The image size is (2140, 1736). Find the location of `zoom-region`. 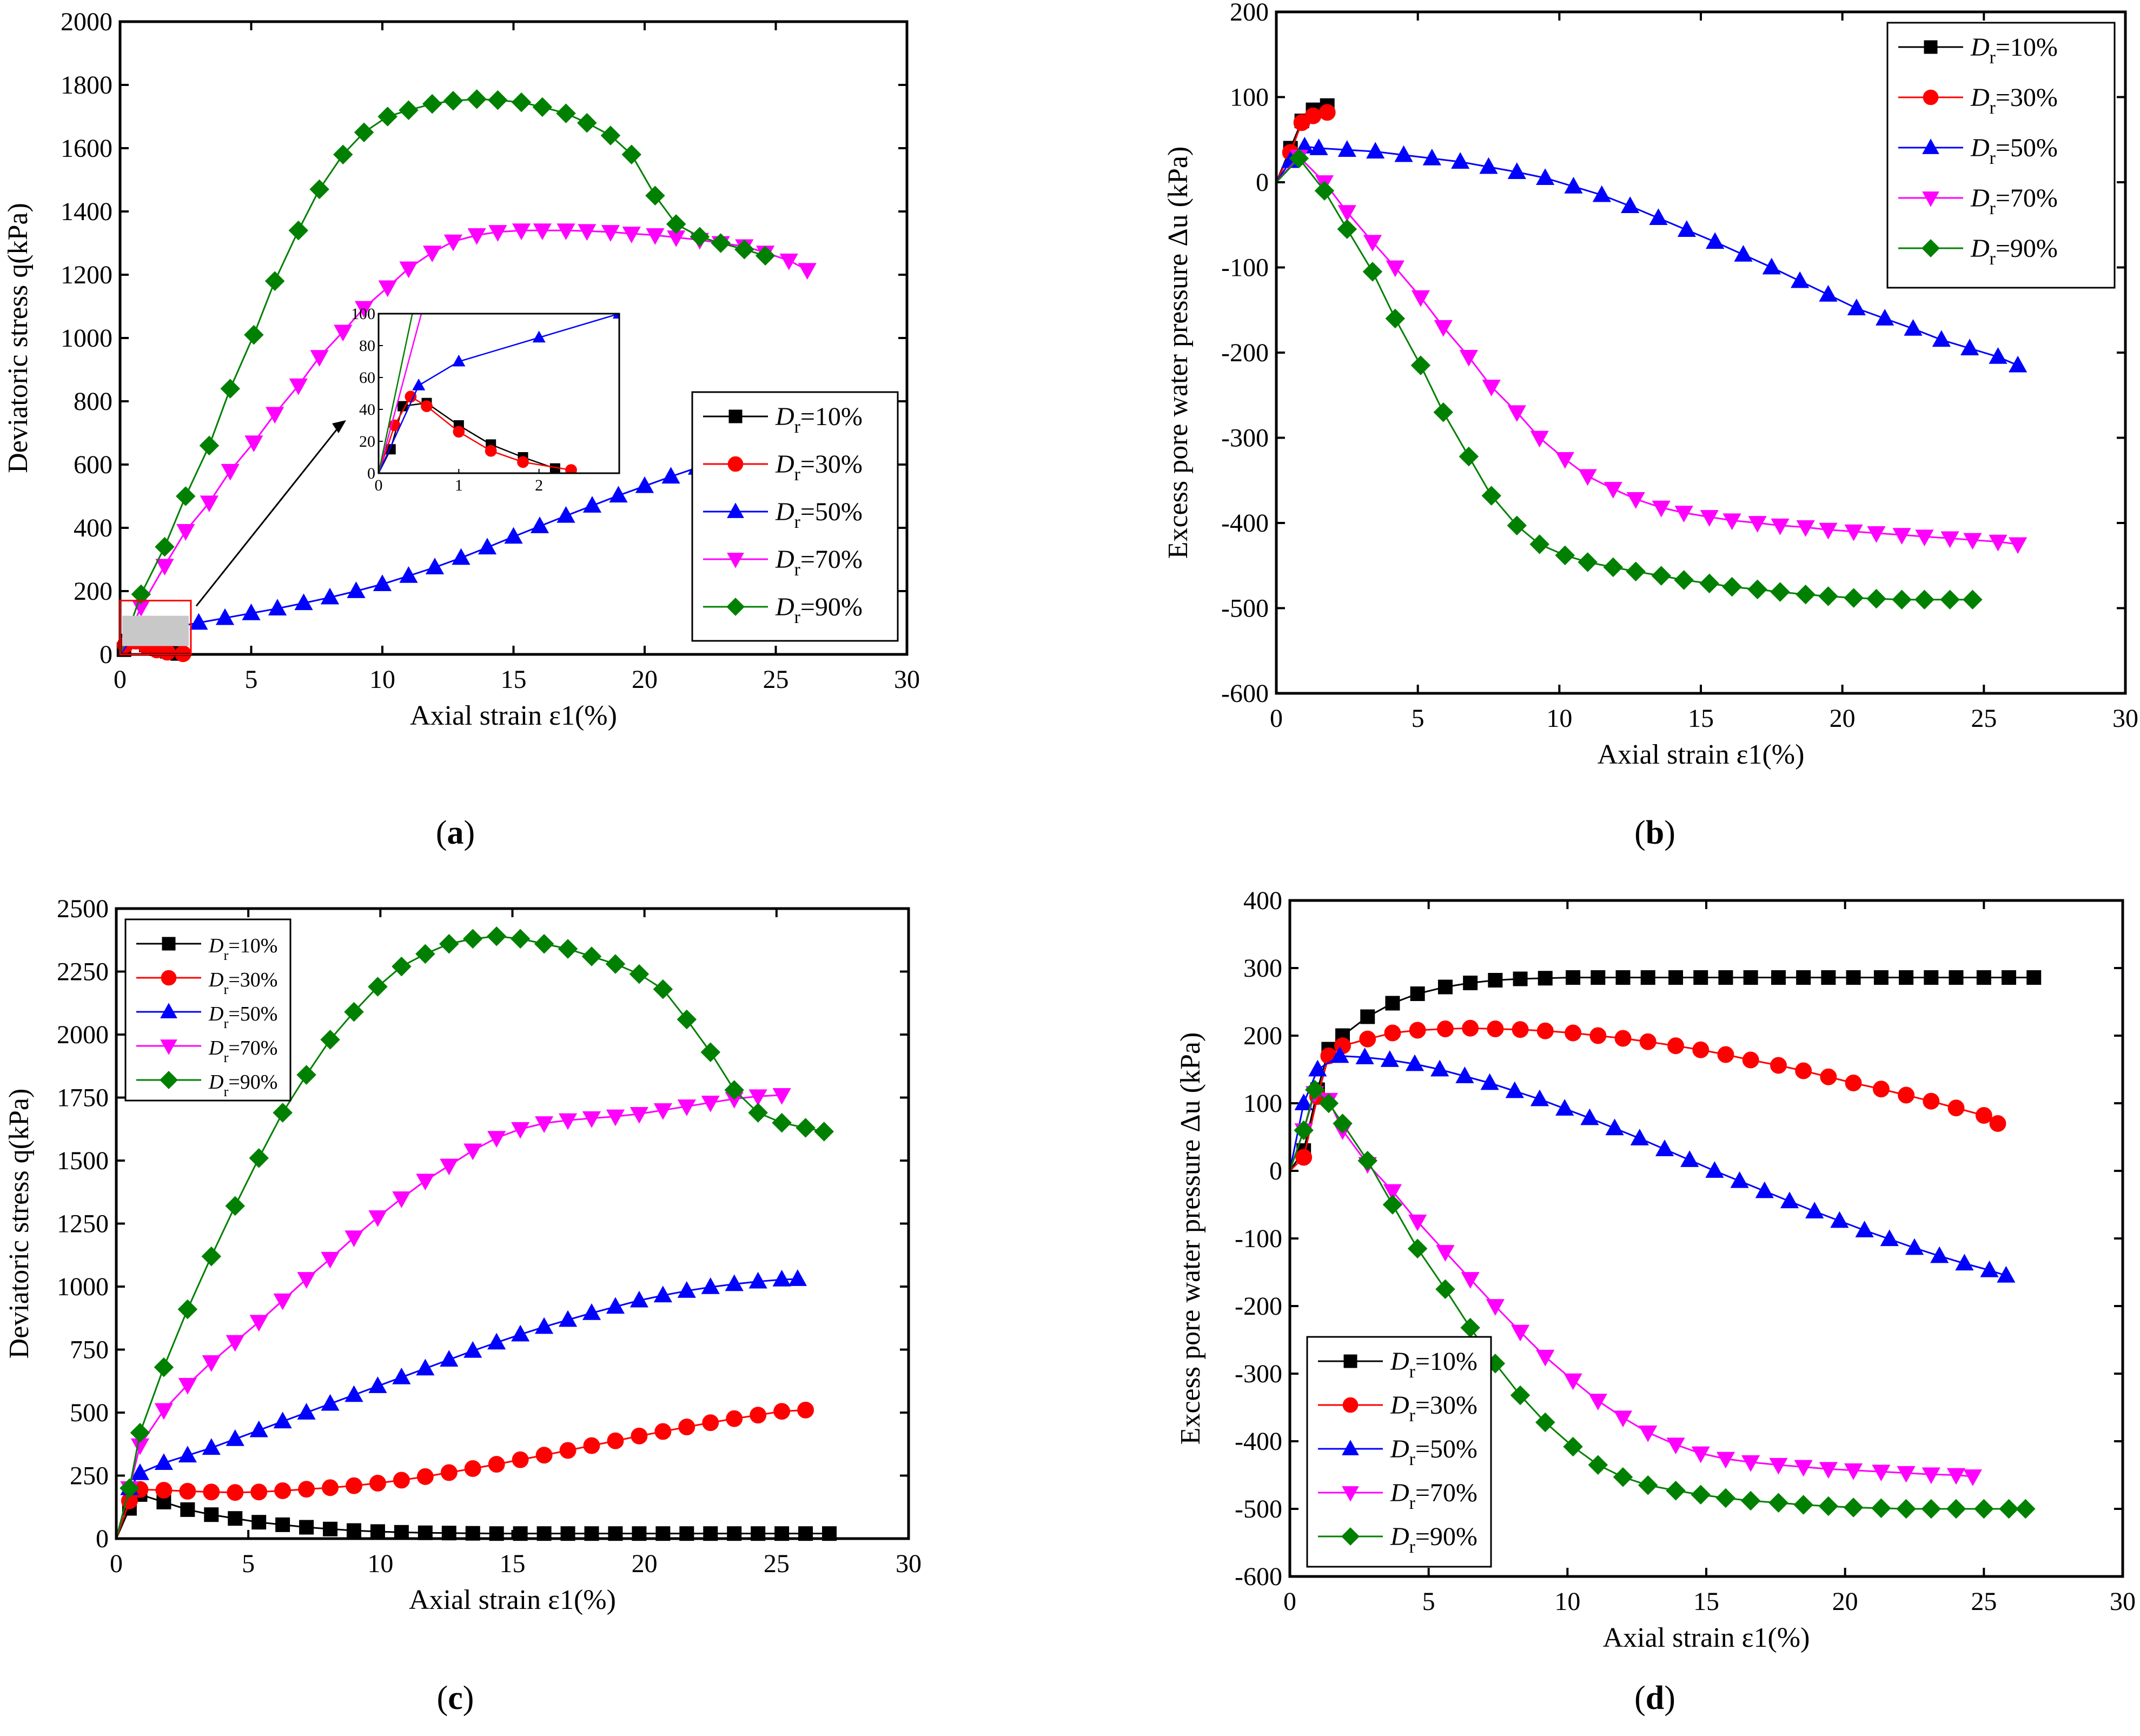

zoom-region is located at coordinates (155, 627).